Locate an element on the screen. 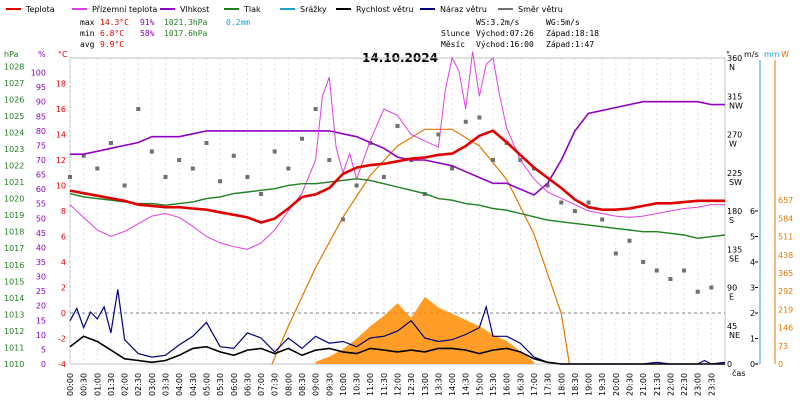 This screenshot has height=400, width=800. y-tick-dir-name: SW is located at coordinates (735, 182).